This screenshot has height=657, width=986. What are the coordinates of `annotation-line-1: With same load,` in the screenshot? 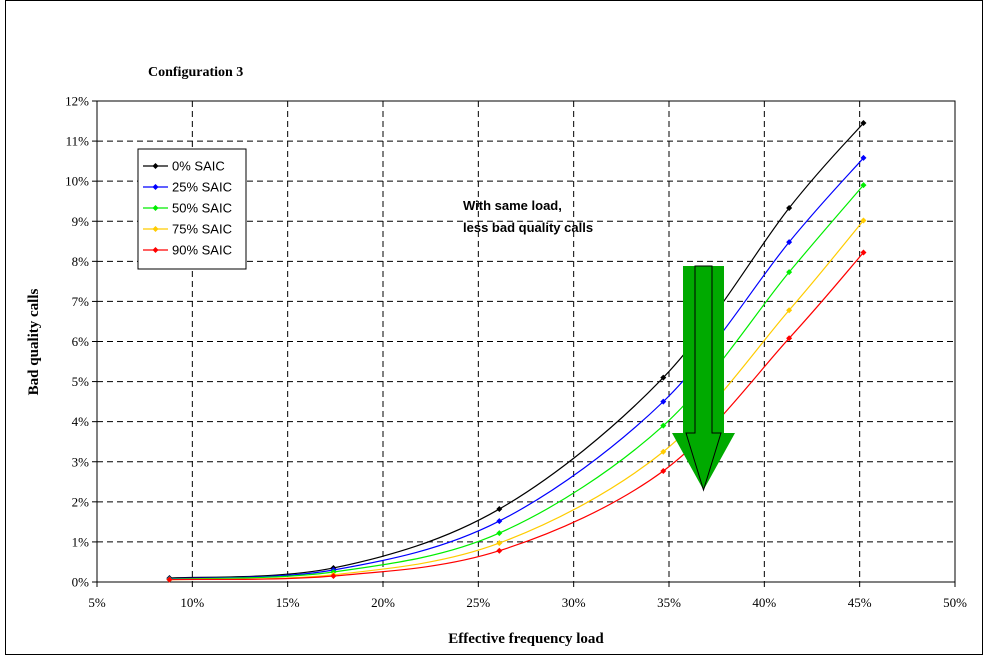 It's located at (512, 205).